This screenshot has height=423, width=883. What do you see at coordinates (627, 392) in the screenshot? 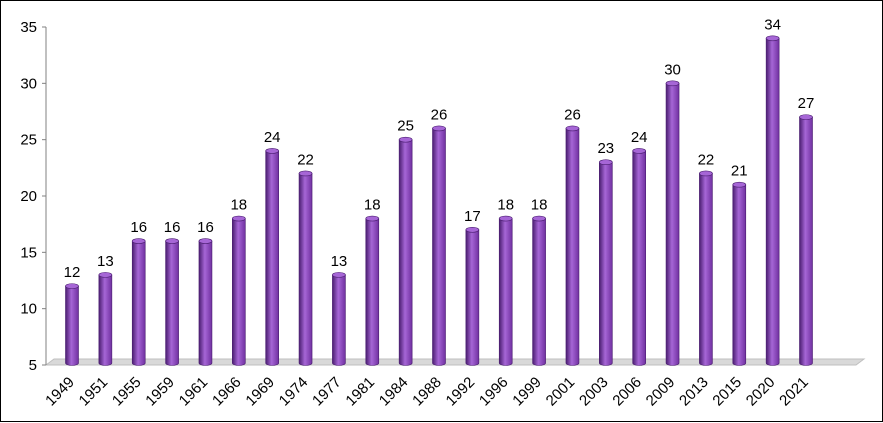
I see `x-tick-label: 2006` at bounding box center [627, 392].